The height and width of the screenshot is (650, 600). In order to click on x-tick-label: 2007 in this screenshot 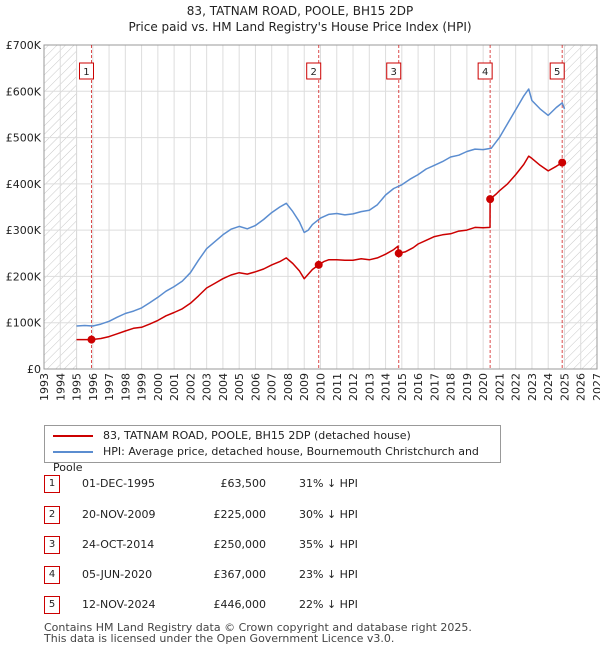, I will do `click(272, 387)`.